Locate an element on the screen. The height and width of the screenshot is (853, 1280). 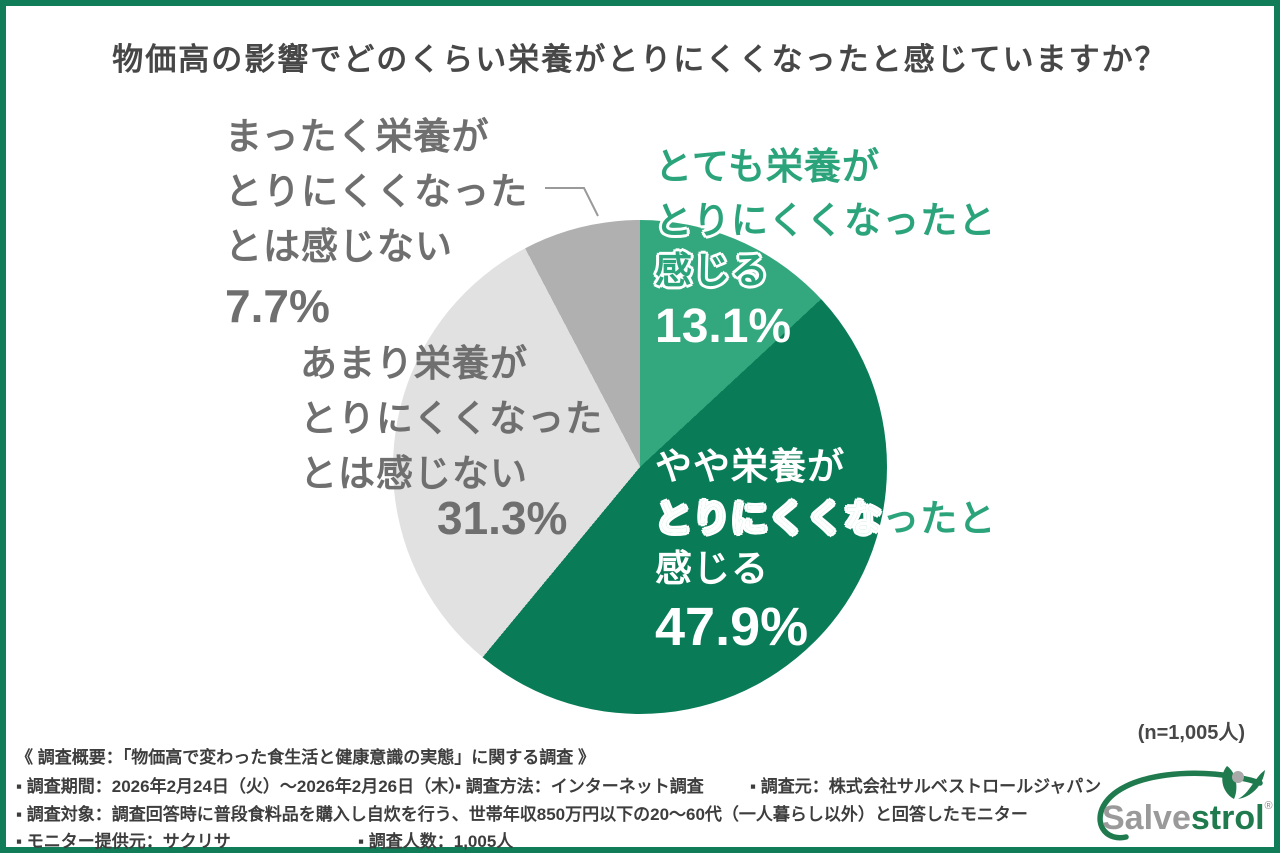
label-totemo-line1: とても栄養が is located at coordinates (768, 166).